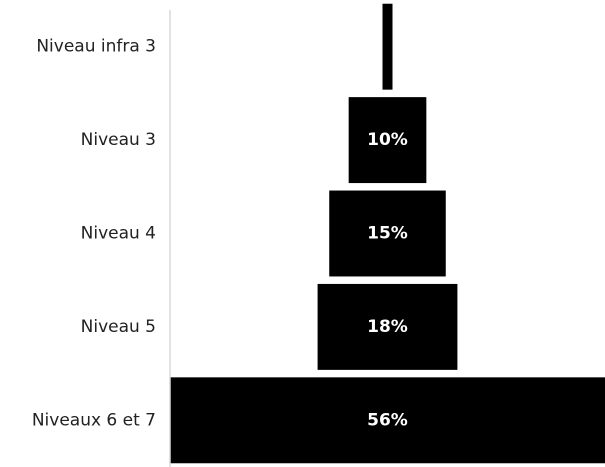 This screenshot has height=467, width=605. I want to click on category-label-0: Niveau infra 3, so click(96, 47).